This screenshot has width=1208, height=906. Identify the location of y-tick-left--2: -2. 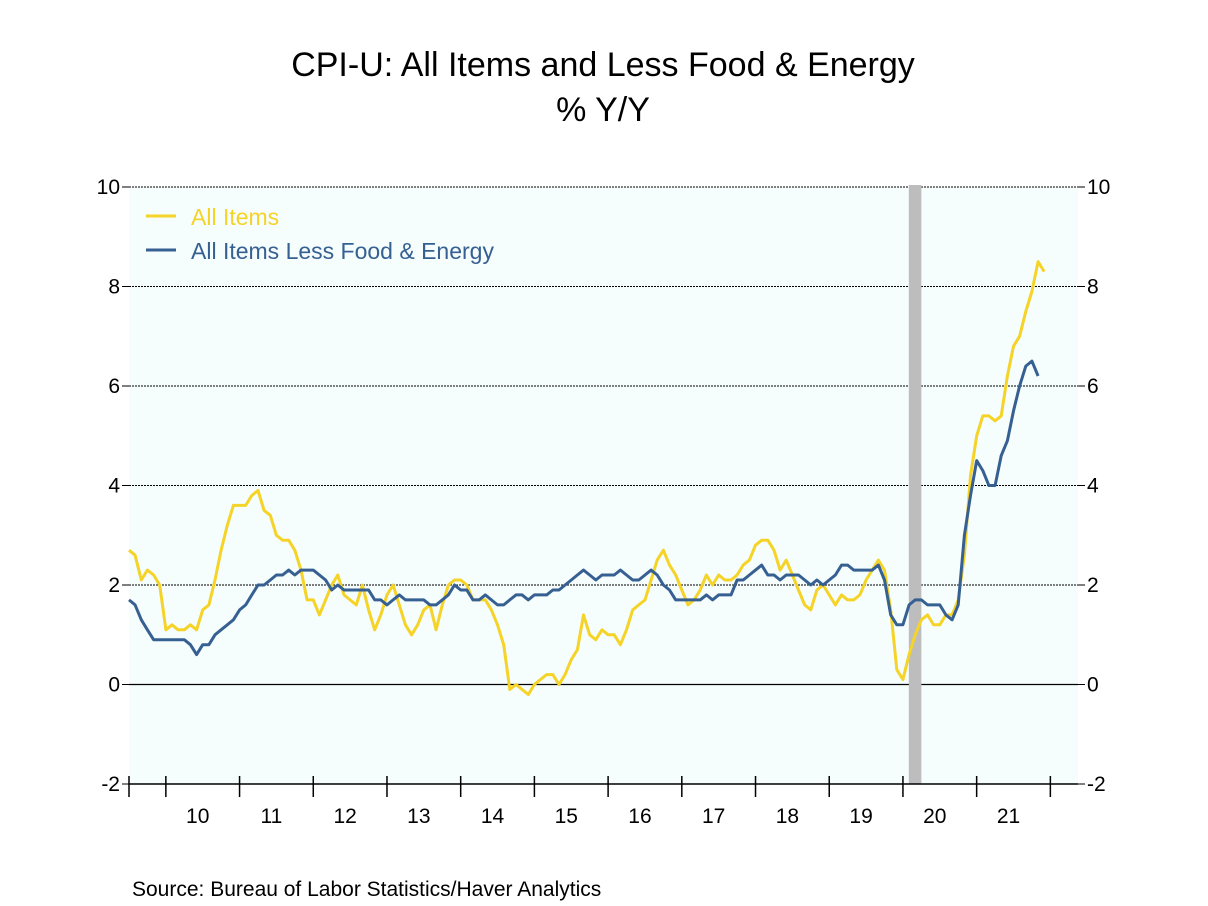
(110, 784).